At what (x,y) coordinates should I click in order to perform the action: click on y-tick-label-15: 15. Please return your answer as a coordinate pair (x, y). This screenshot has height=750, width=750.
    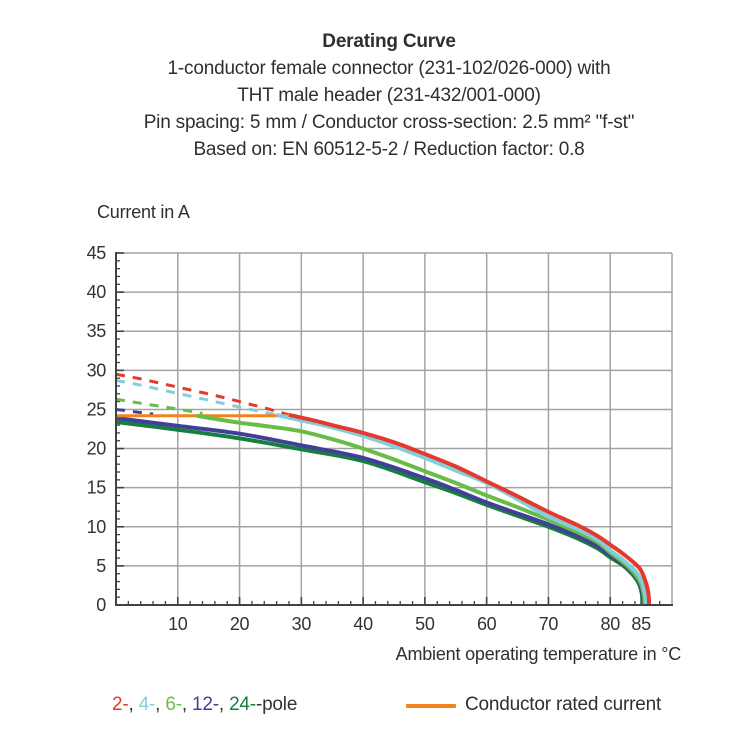
    Looking at the image, I should click on (97, 488).